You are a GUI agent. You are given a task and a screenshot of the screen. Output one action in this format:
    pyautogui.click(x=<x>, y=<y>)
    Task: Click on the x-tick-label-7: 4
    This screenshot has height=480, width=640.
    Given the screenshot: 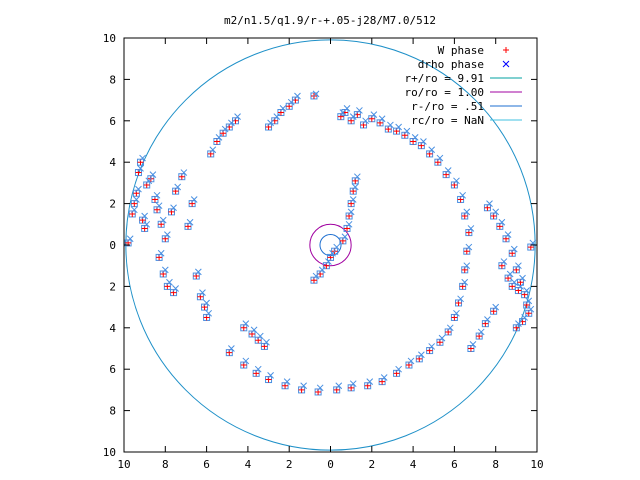 What is the action you would take?
    pyautogui.click(x=413, y=464)
    